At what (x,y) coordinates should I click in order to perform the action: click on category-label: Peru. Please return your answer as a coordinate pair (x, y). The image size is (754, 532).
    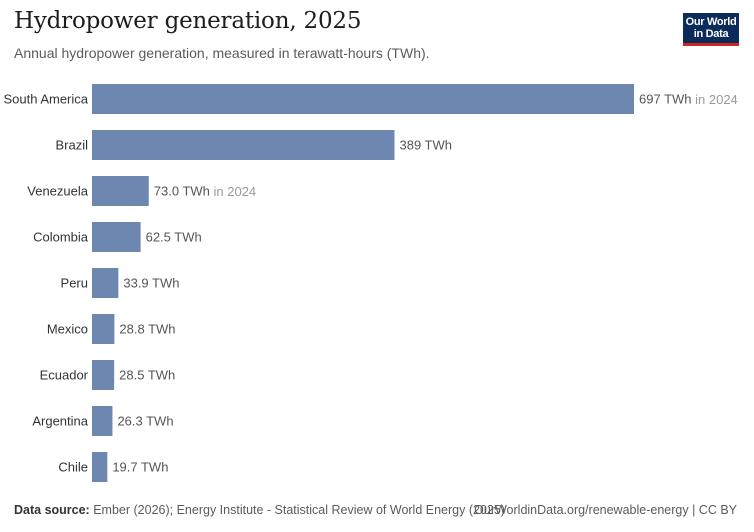
    Looking at the image, I should click on (74, 283).